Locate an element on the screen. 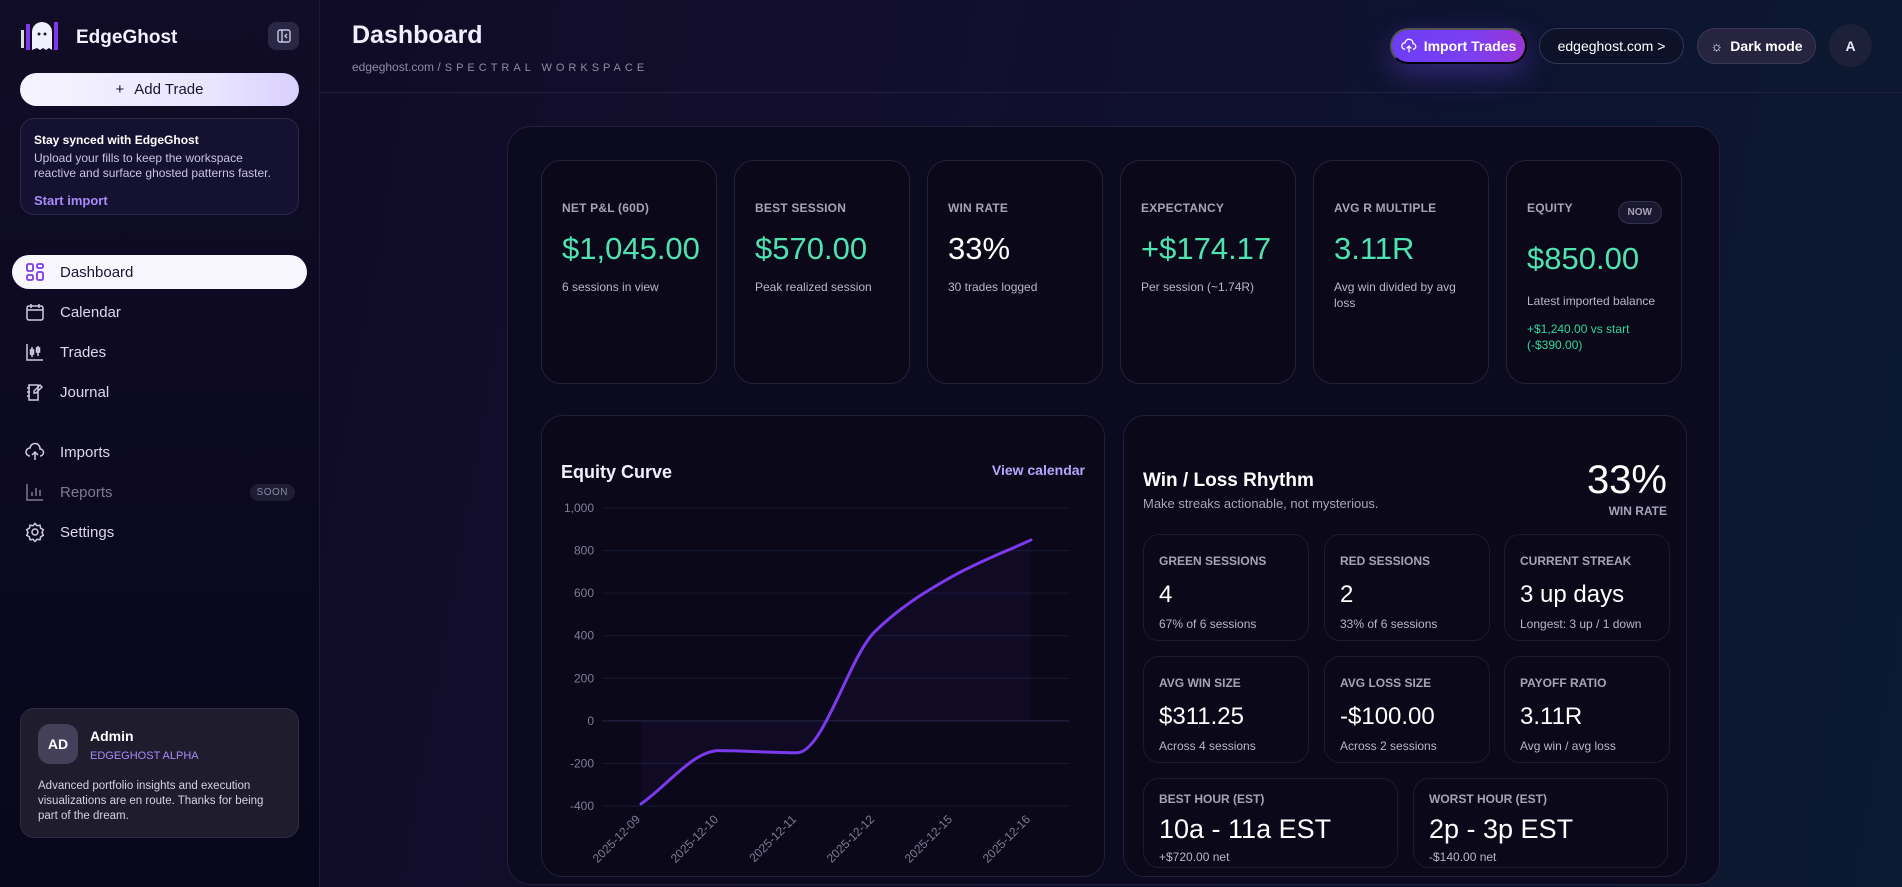 This screenshot has height=887, width=1902. hour-label: BEST HOUR (EST) is located at coordinates (1212, 799).